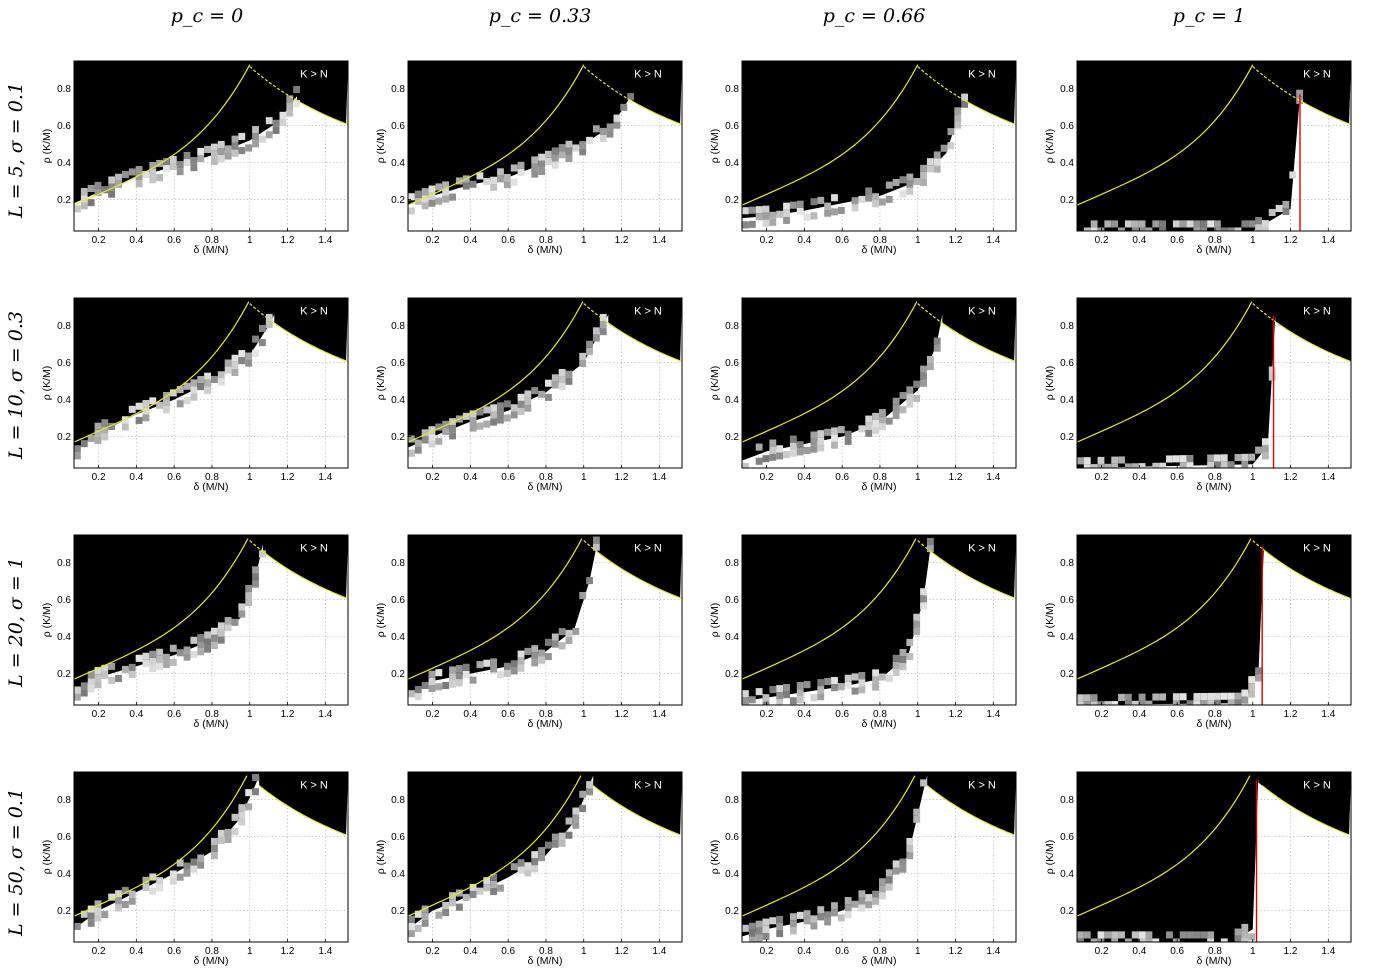  Describe the element at coordinates (1262, 311) in the screenshot. I see `kn-boundary-dashed` at that location.